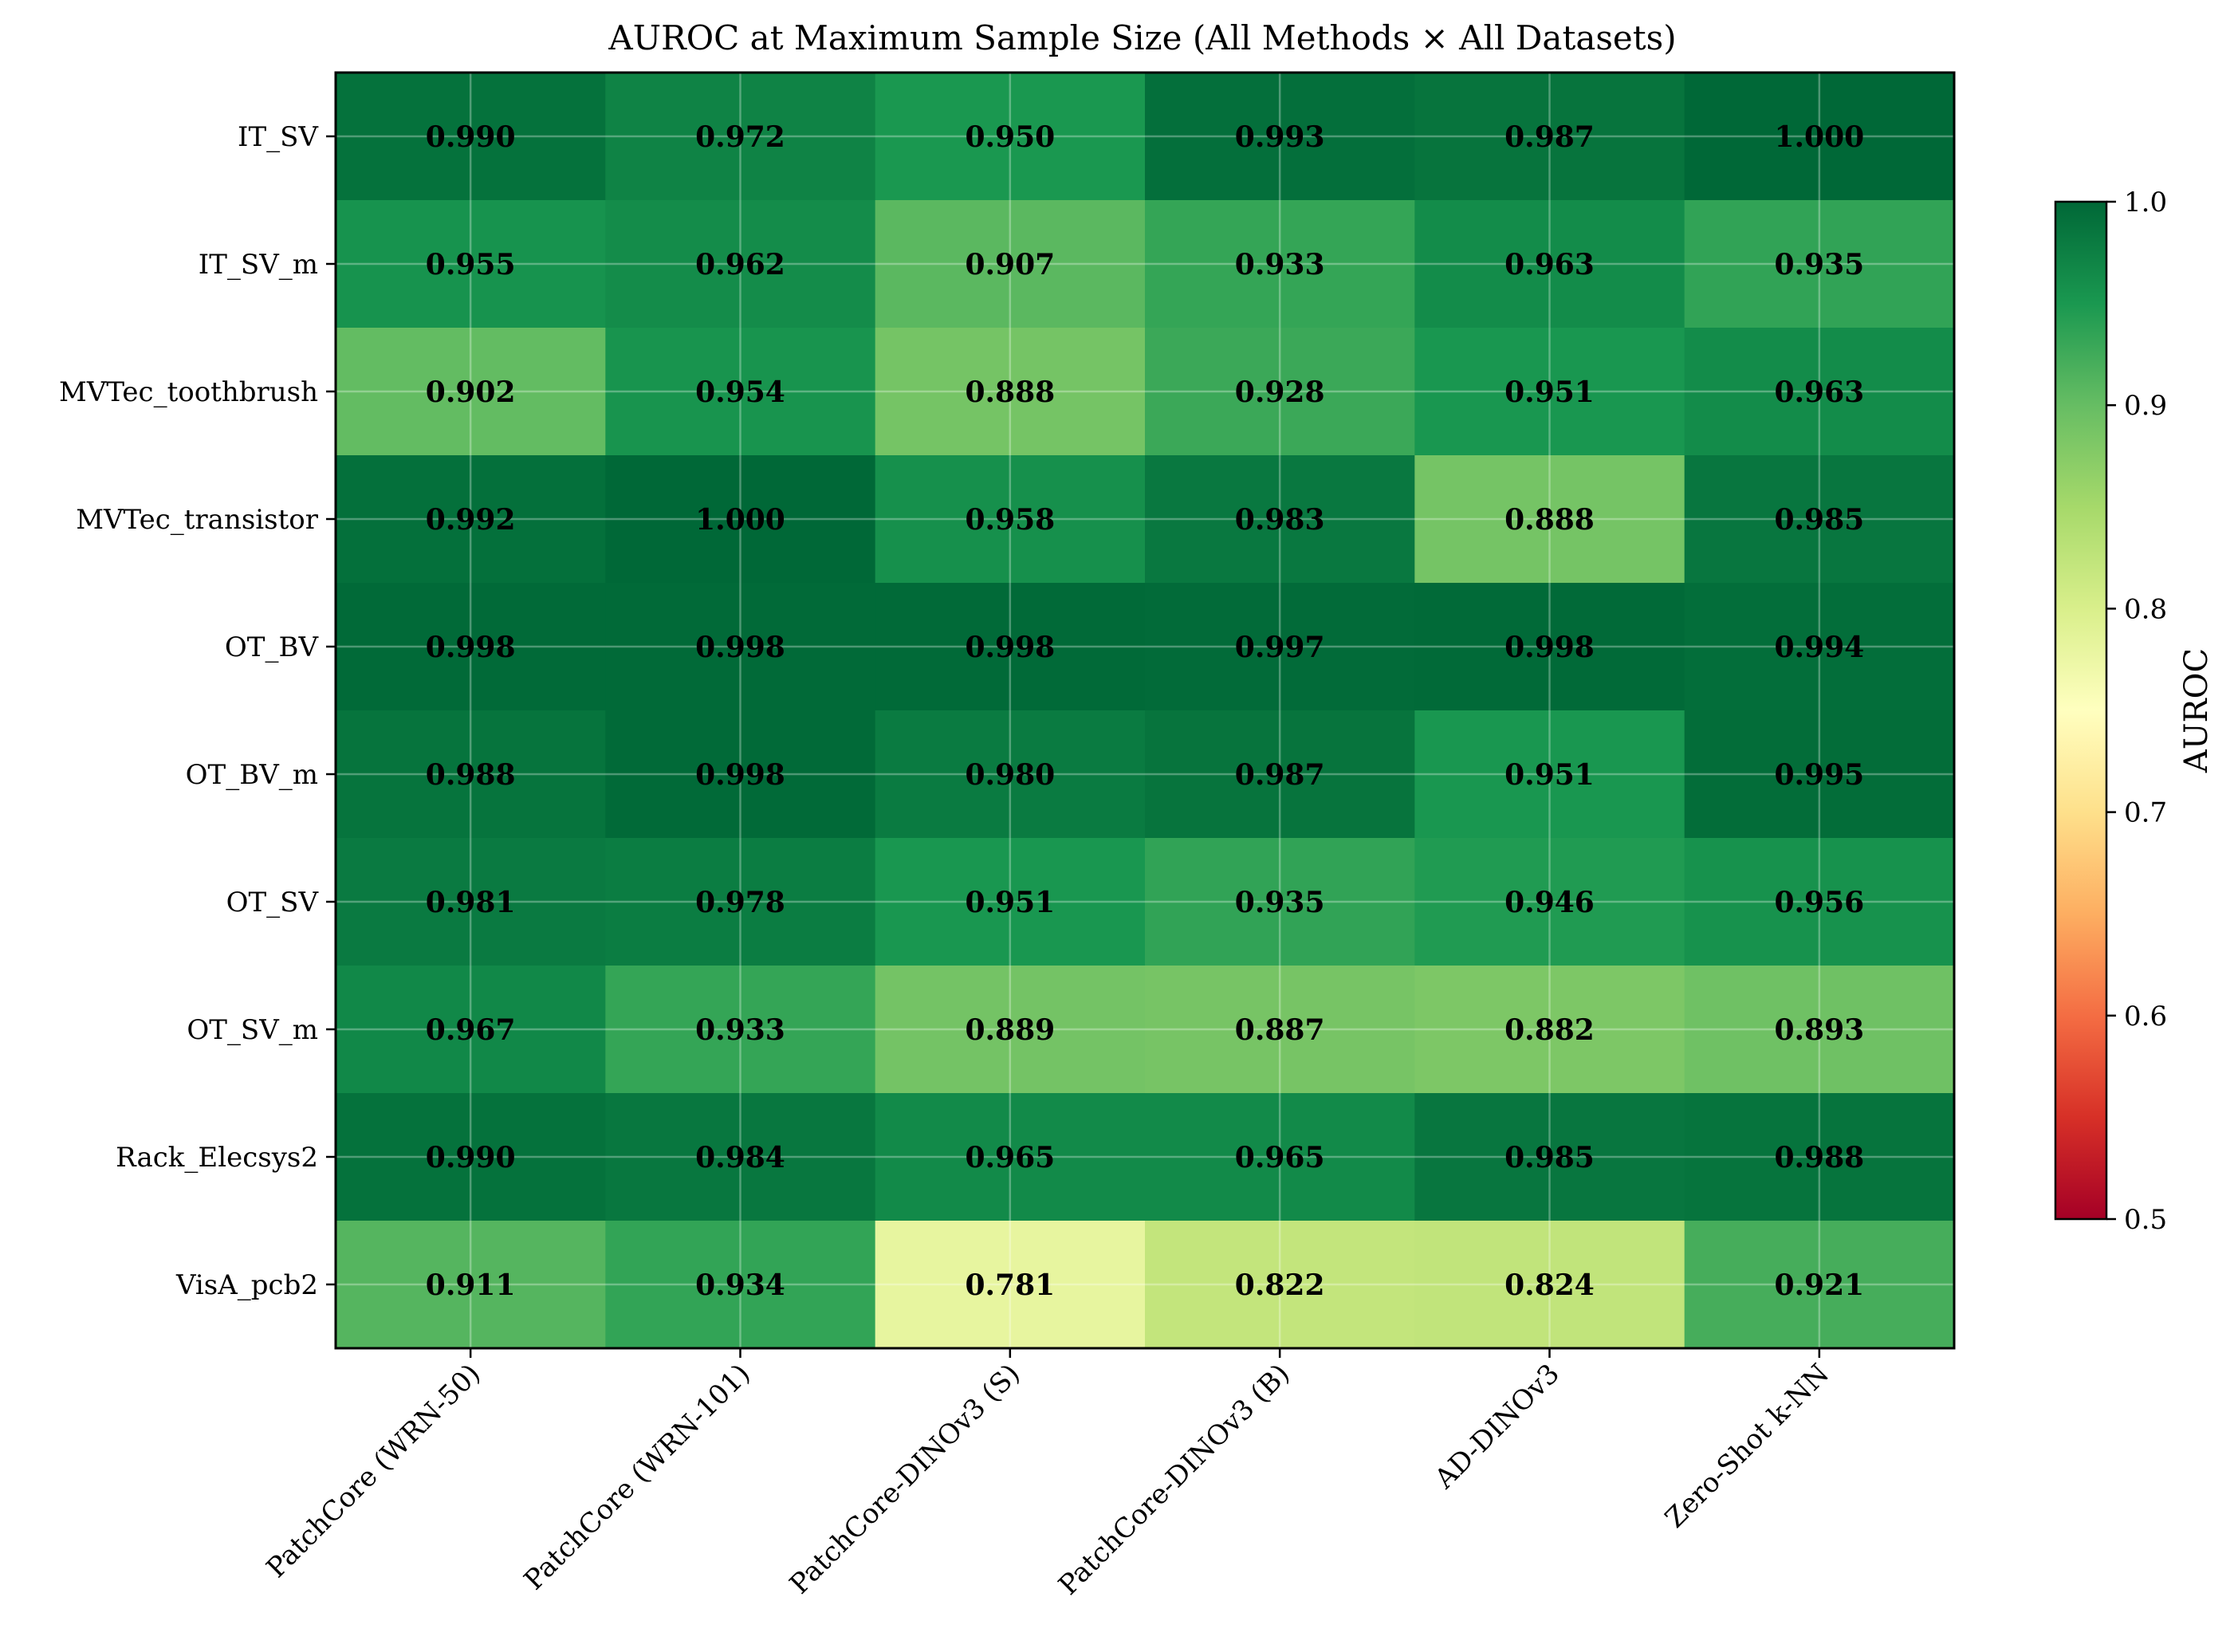 Image resolution: width=2238 pixels, height=1652 pixels. What do you see at coordinates (1174, 1480) in the screenshot?
I see `x-tick-label: PatchCore-DINOv3 (B)` at bounding box center [1174, 1480].